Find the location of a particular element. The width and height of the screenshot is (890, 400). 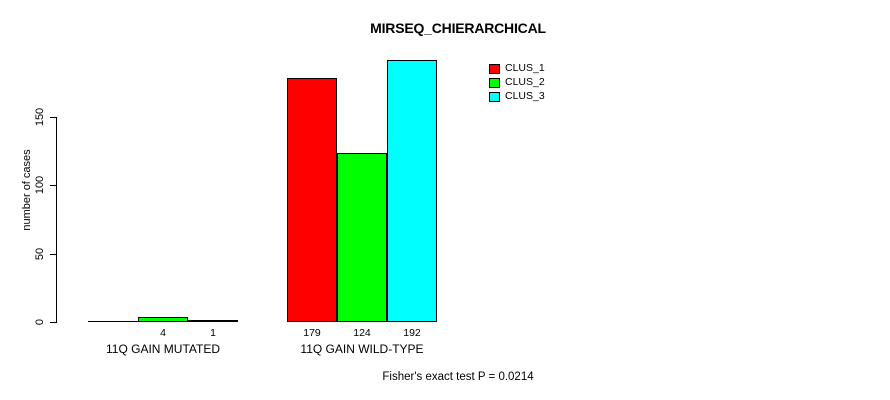

y-tick-label: 50 is located at coordinates (40, 254).